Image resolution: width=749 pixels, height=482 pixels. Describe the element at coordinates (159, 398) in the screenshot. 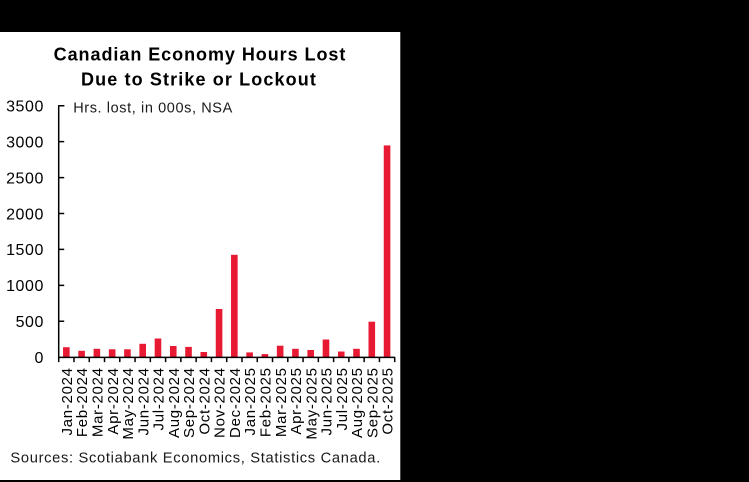

I see `svg-text: Jul-2024` at that location.